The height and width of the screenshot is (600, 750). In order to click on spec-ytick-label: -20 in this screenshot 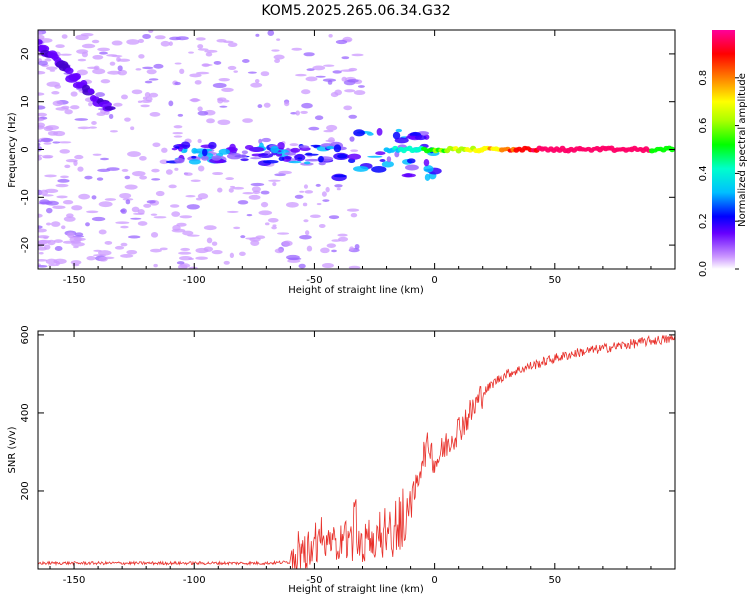, I will do `click(25, 245)`.